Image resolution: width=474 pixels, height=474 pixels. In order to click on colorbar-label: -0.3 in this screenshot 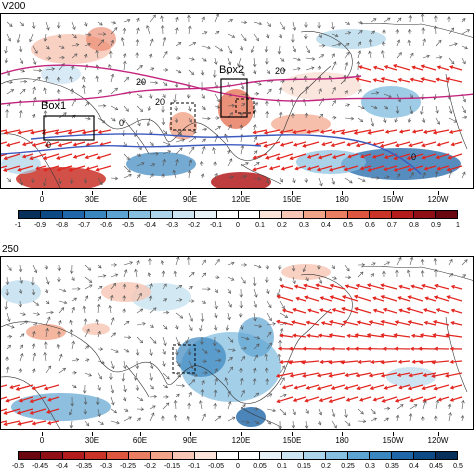, I will do `click(172, 225)`.